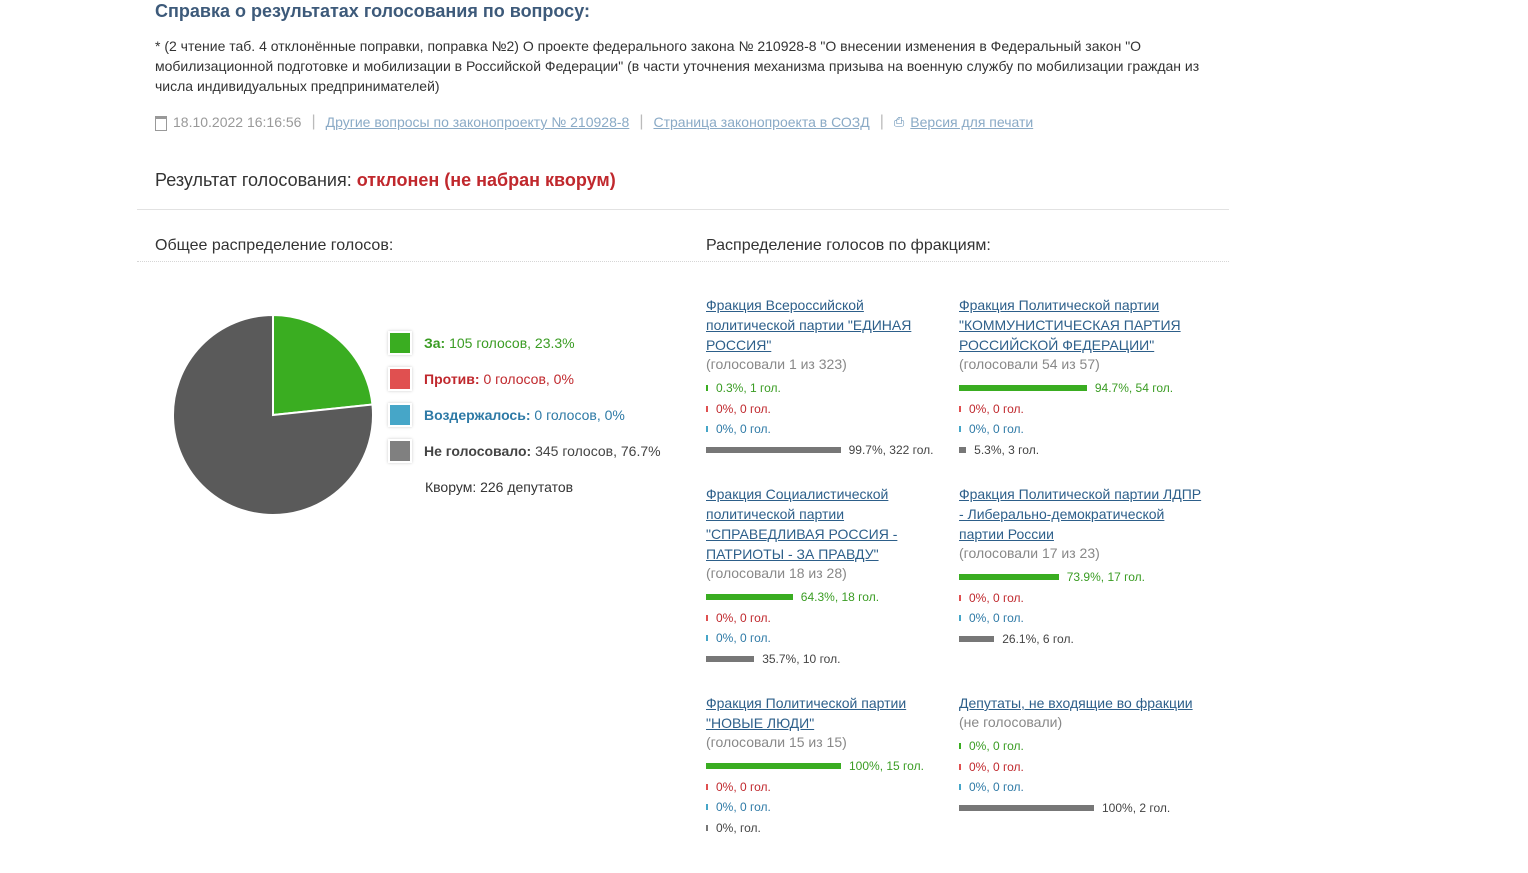 This screenshot has height=873, width=1528. I want to click on legend-against-swatch, so click(400, 379).